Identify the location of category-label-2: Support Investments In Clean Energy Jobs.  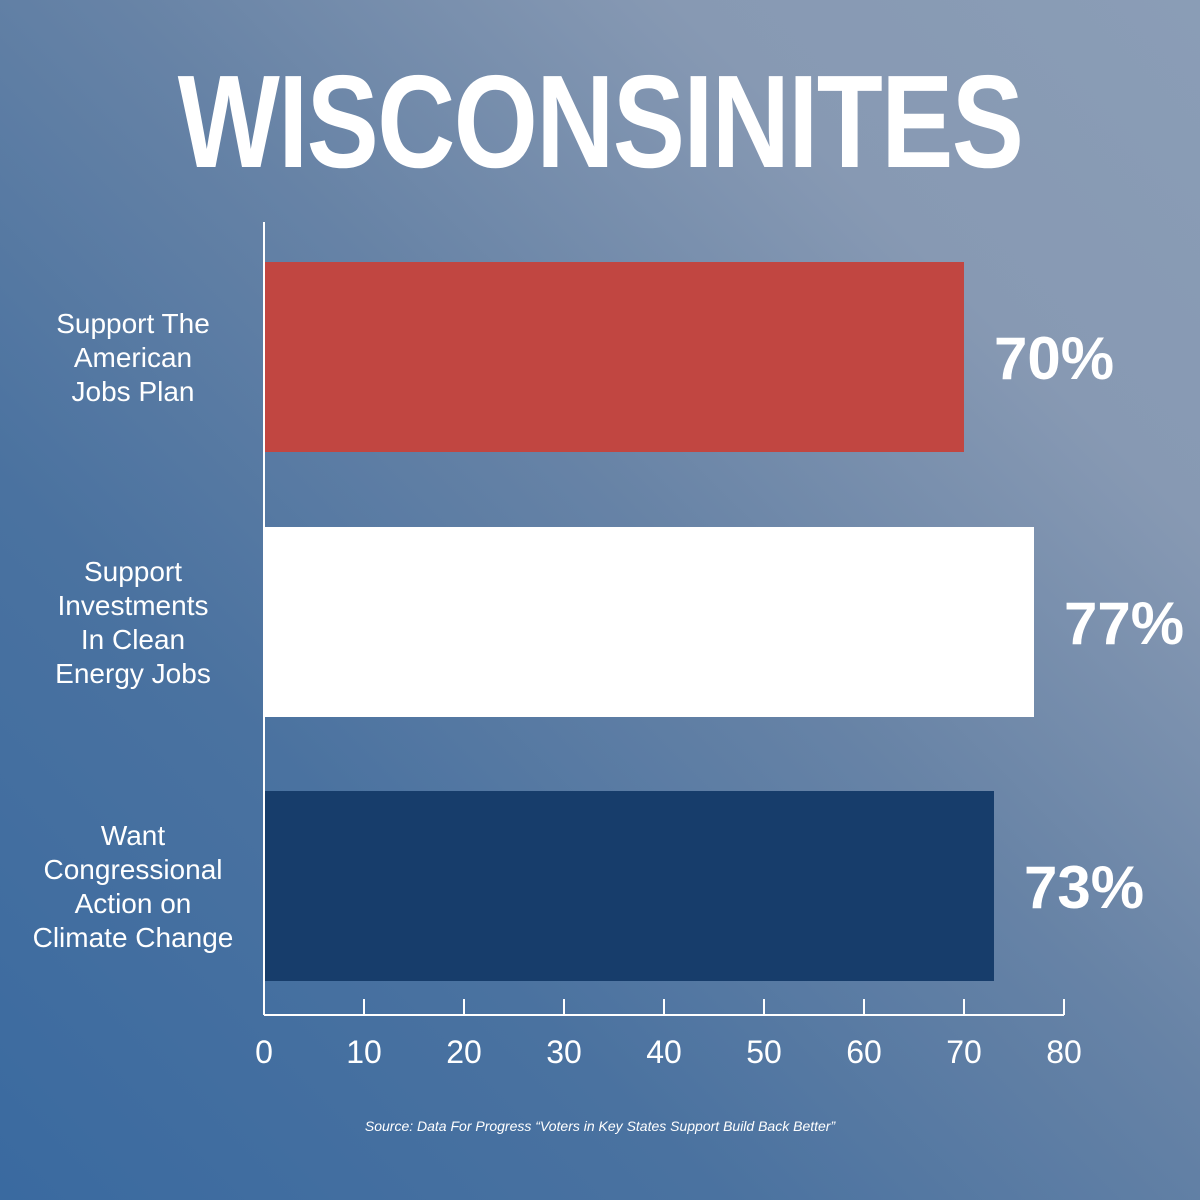
(133, 622).